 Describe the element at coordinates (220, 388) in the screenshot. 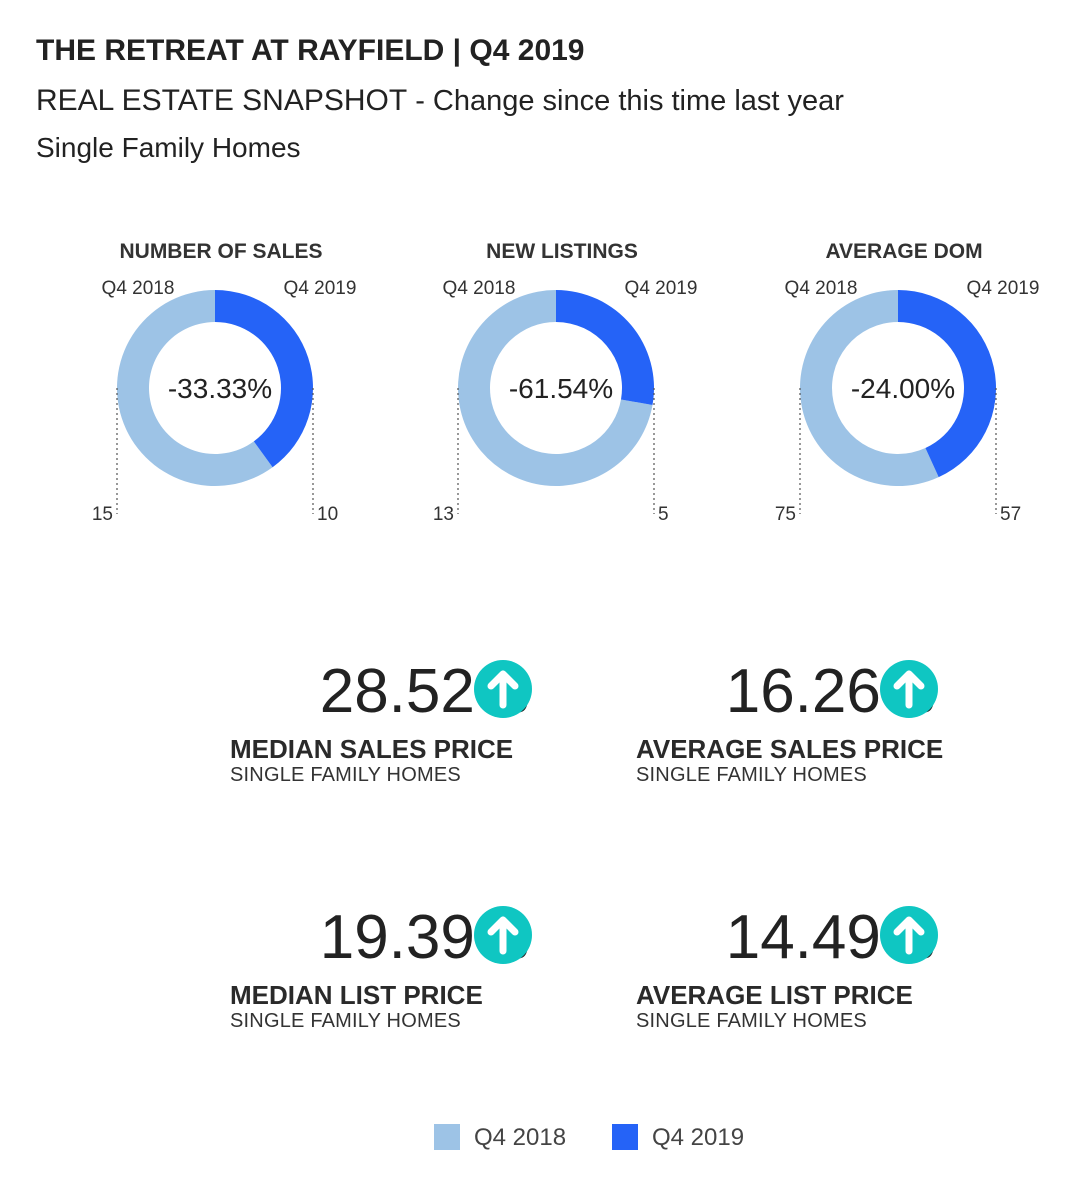

I see `donut-center-label: -33.33%` at that location.